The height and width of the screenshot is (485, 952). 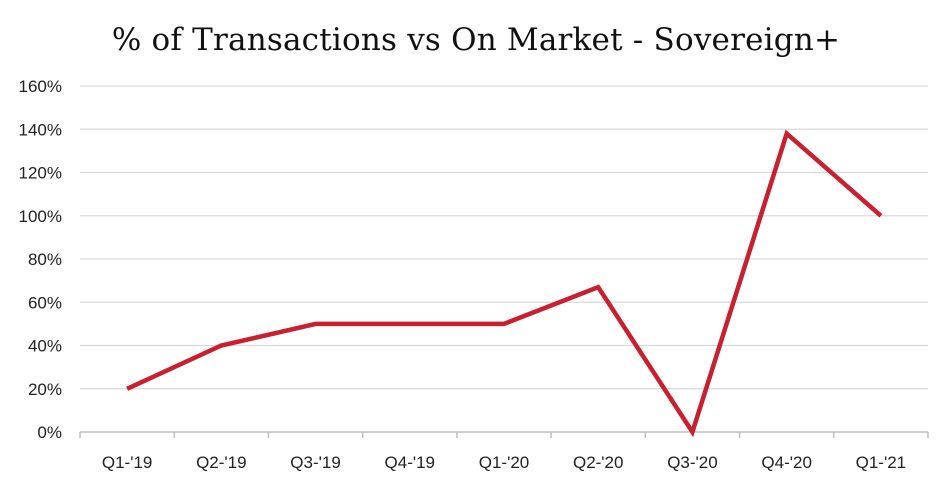 I want to click on x-tick-label: Q1-'20, so click(x=504, y=462).